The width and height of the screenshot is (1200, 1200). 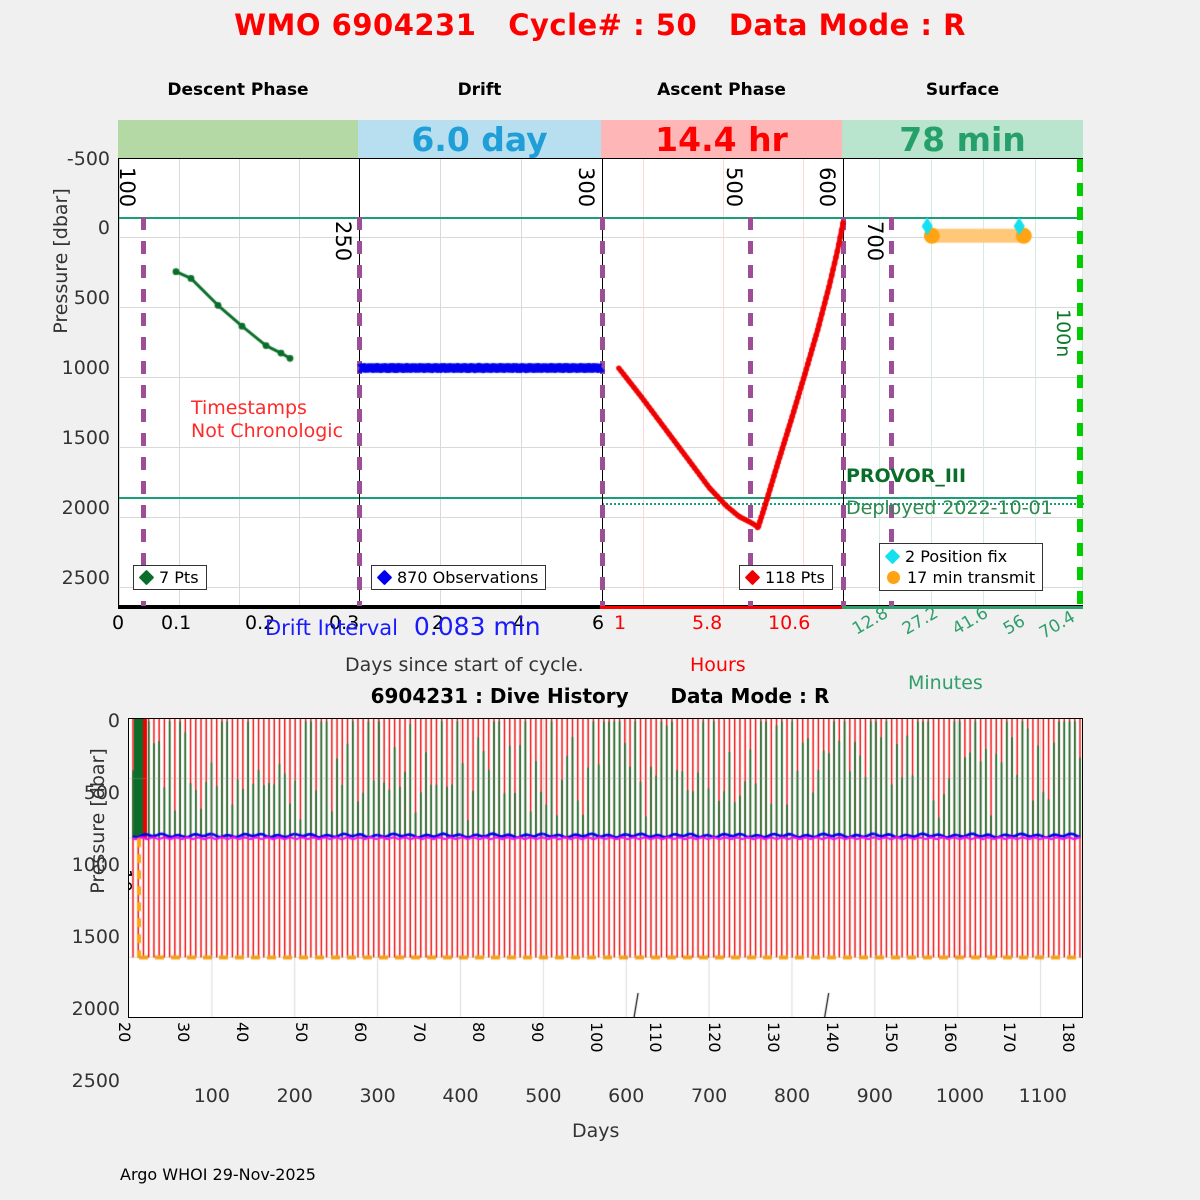 What do you see at coordinates (301, 1032) in the screenshot?
I see `cycle-tick-50: 50` at bounding box center [301, 1032].